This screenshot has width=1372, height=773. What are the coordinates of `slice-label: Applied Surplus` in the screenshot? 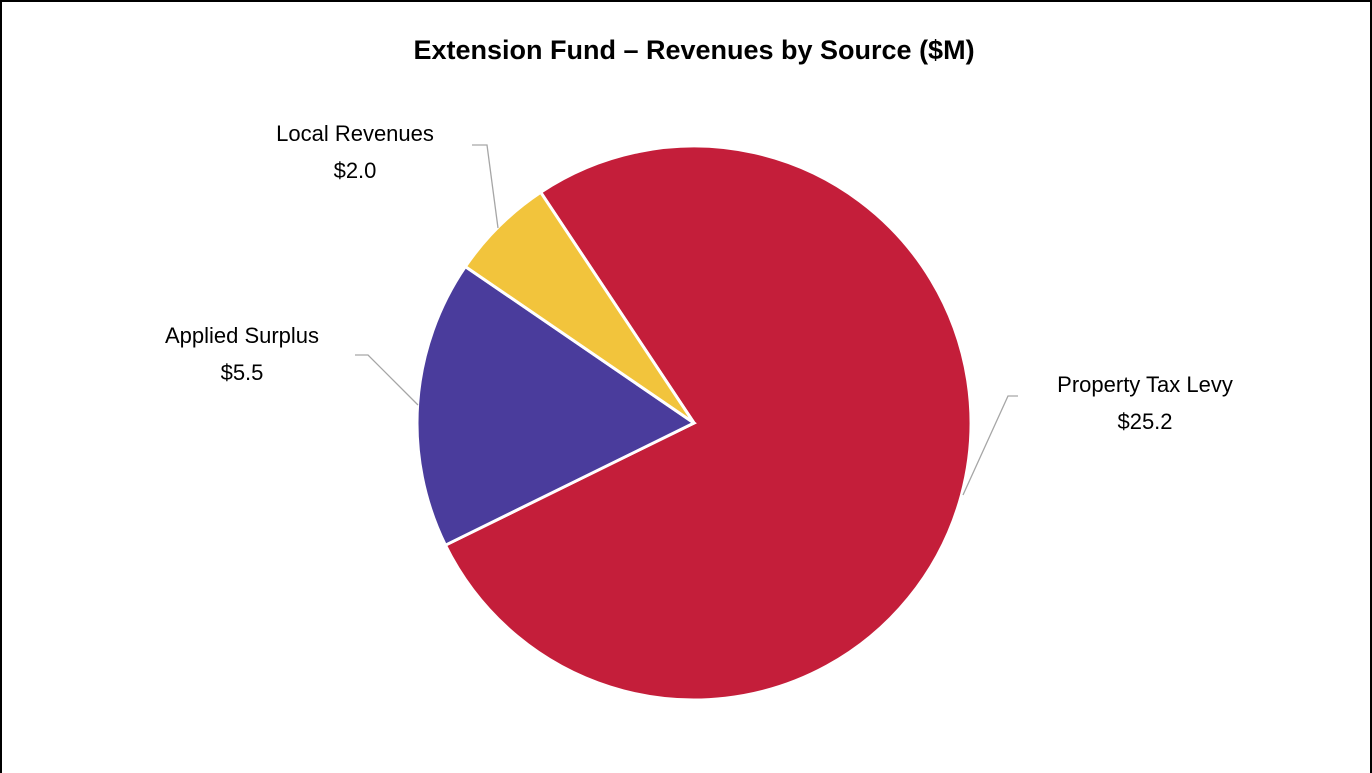 It's located at (242, 335).